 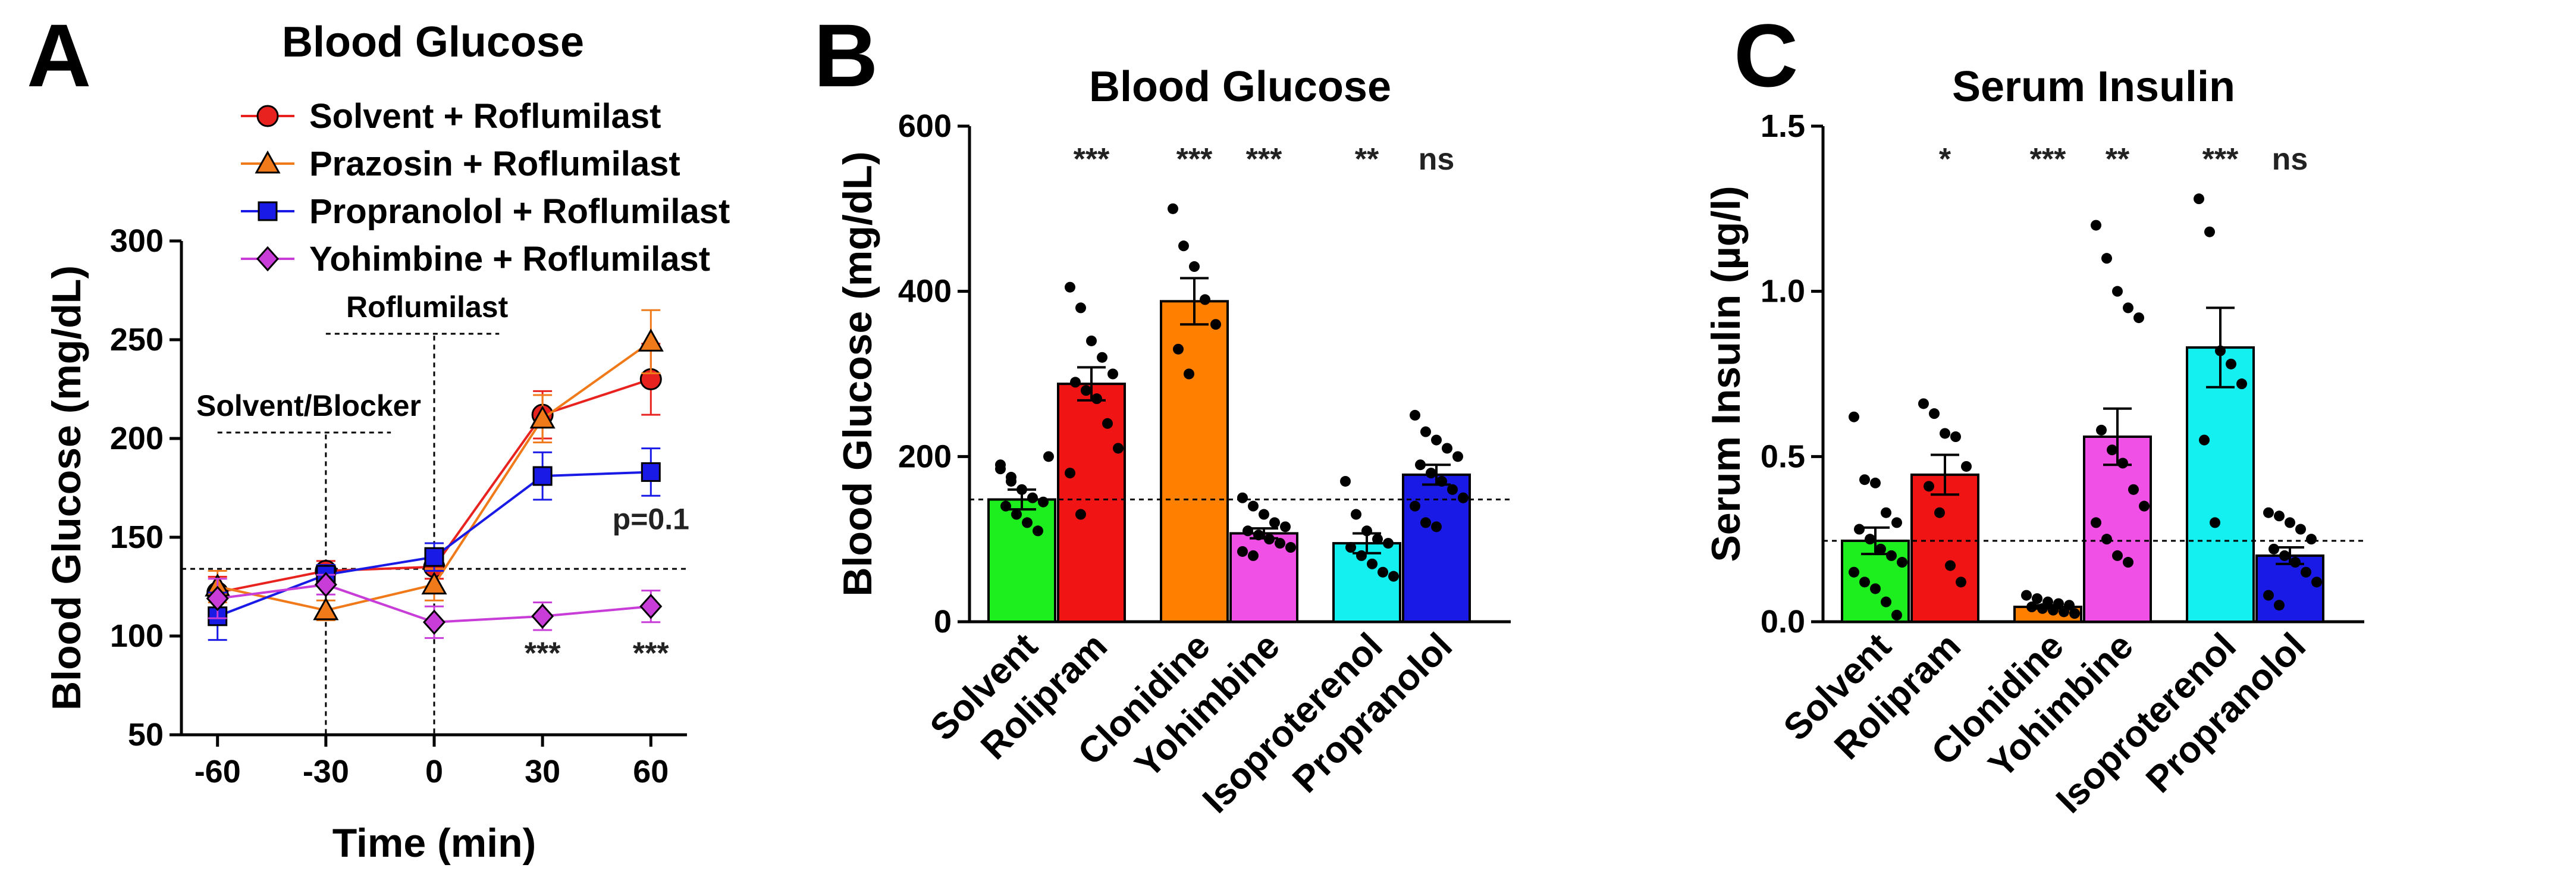 What do you see at coordinates (427, 307) in the screenshot?
I see `roflumilast-label: Roflumilast` at bounding box center [427, 307].